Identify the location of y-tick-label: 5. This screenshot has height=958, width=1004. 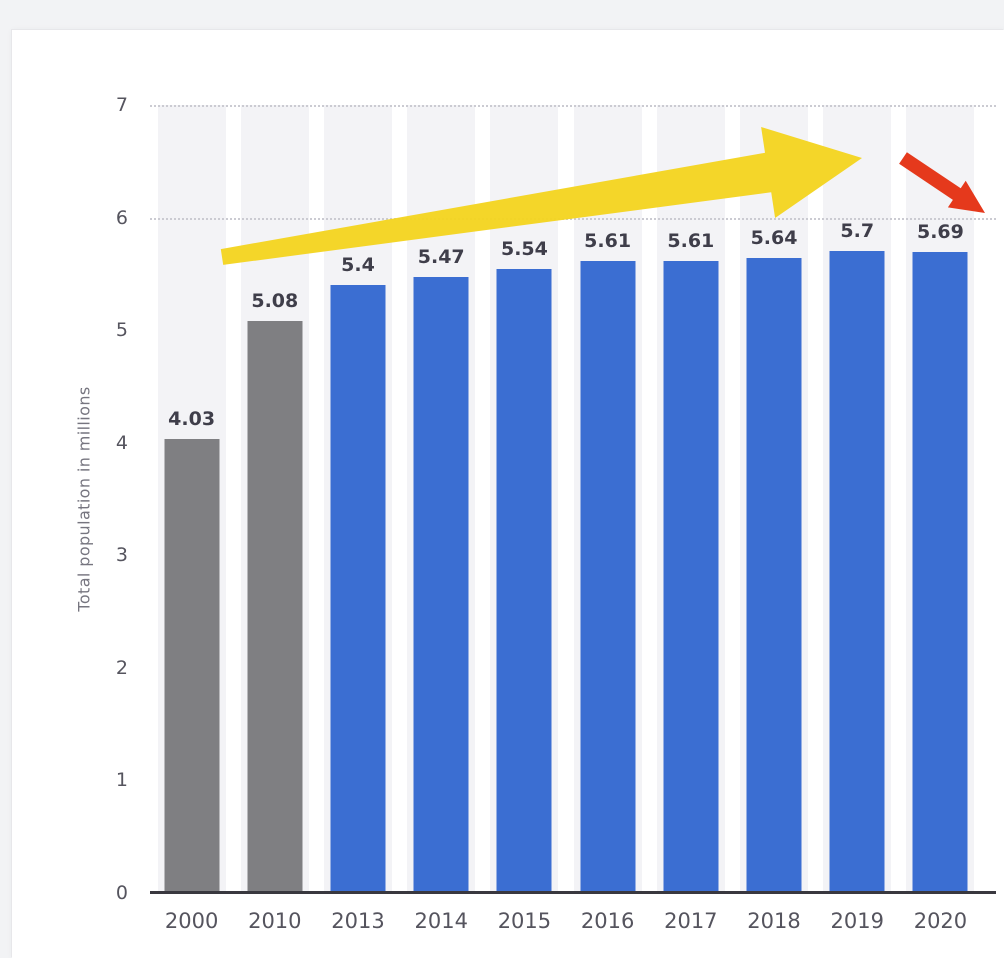
(121, 330).